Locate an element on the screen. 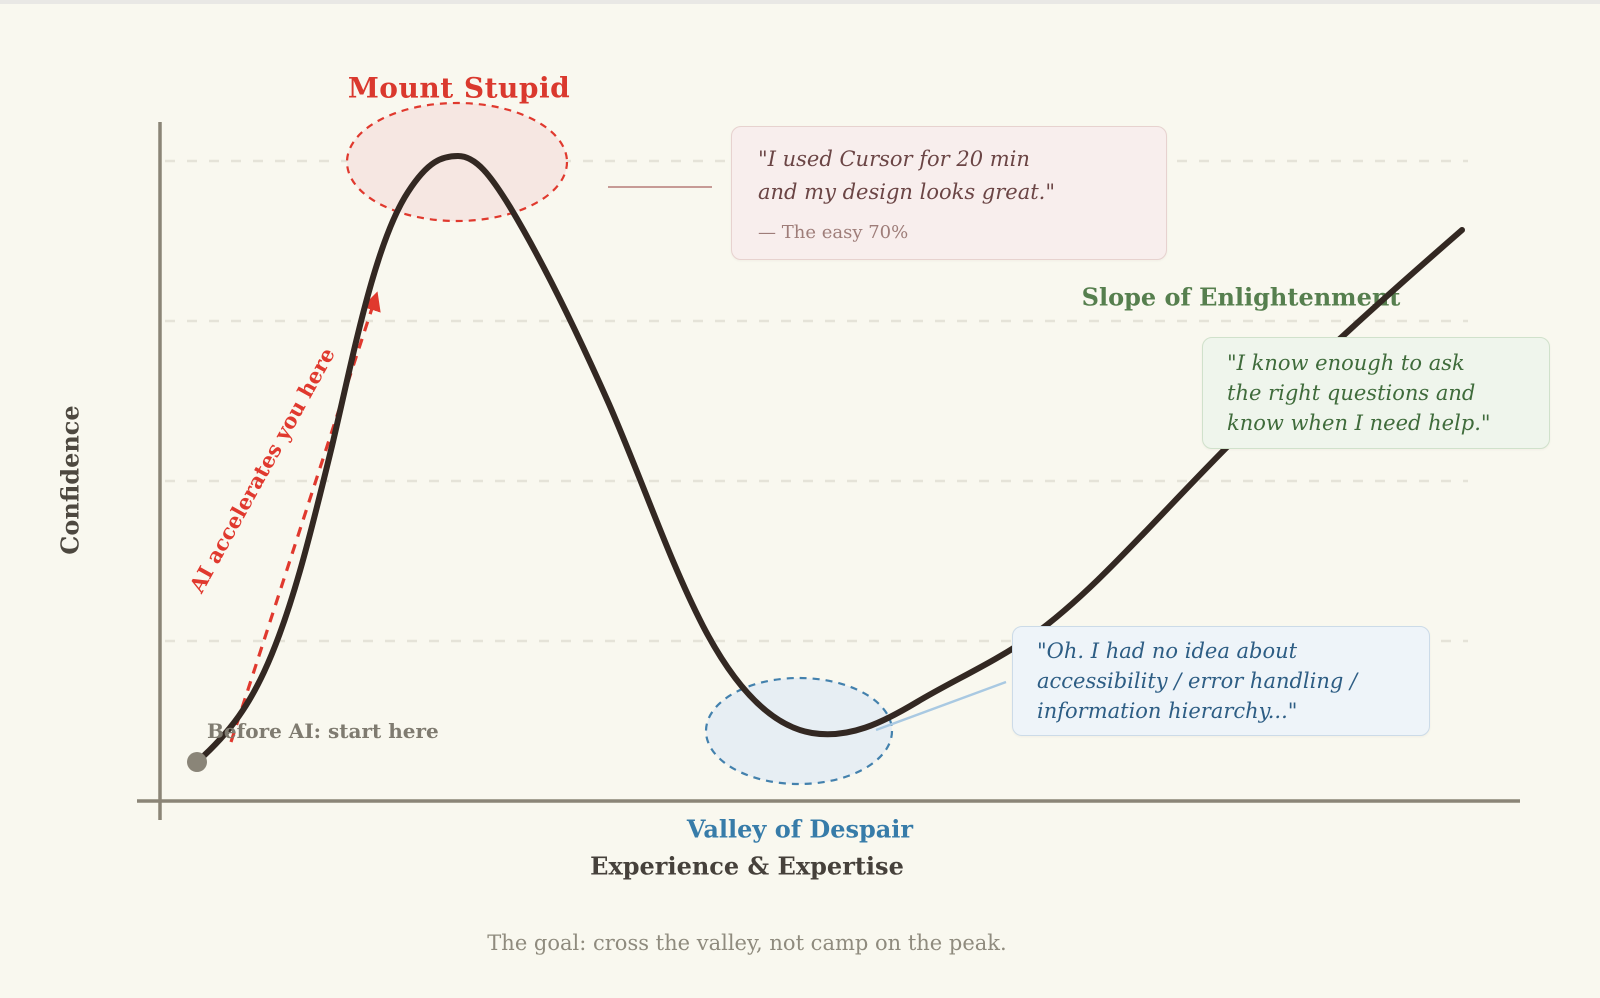  before-ai-label: Before AI: start here is located at coordinates (323, 731).